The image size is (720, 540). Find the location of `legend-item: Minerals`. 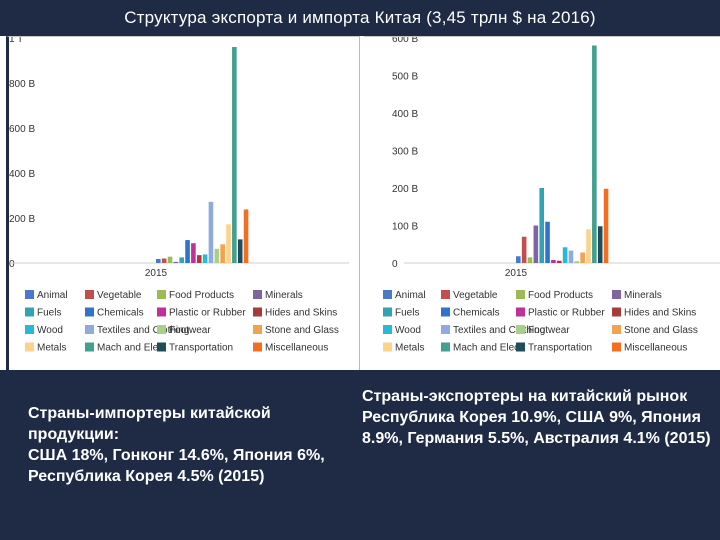

legend-item: Minerals is located at coordinates (278, 295).